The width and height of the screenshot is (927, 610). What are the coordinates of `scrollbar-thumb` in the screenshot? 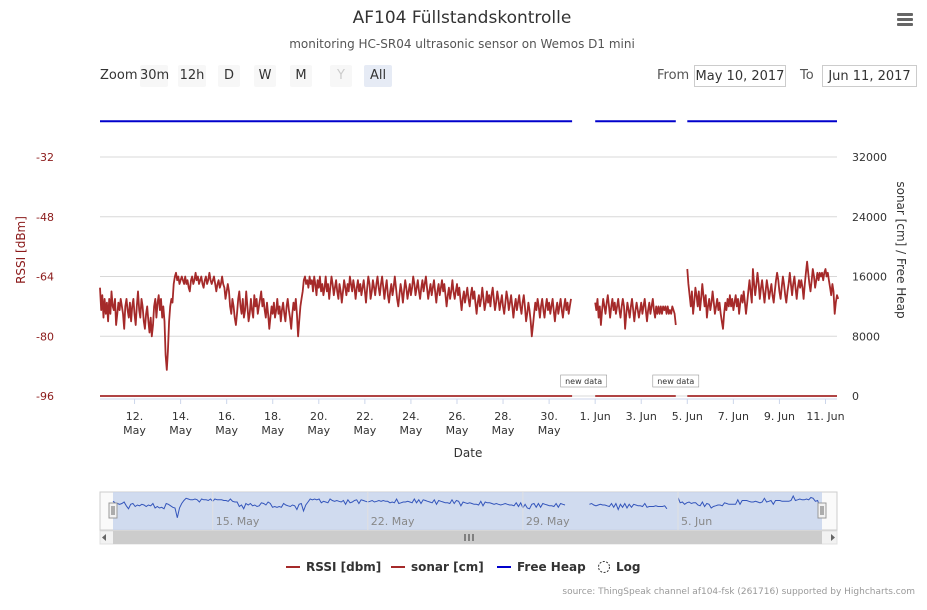 It's located at (467, 537).